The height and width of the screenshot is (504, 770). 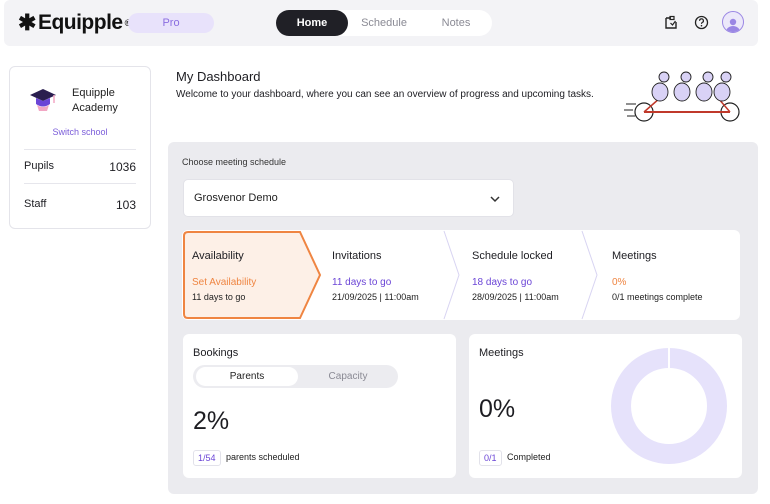 What do you see at coordinates (236, 198) in the screenshot?
I see `selected-schedule: Grosvenor Demo` at bounding box center [236, 198].